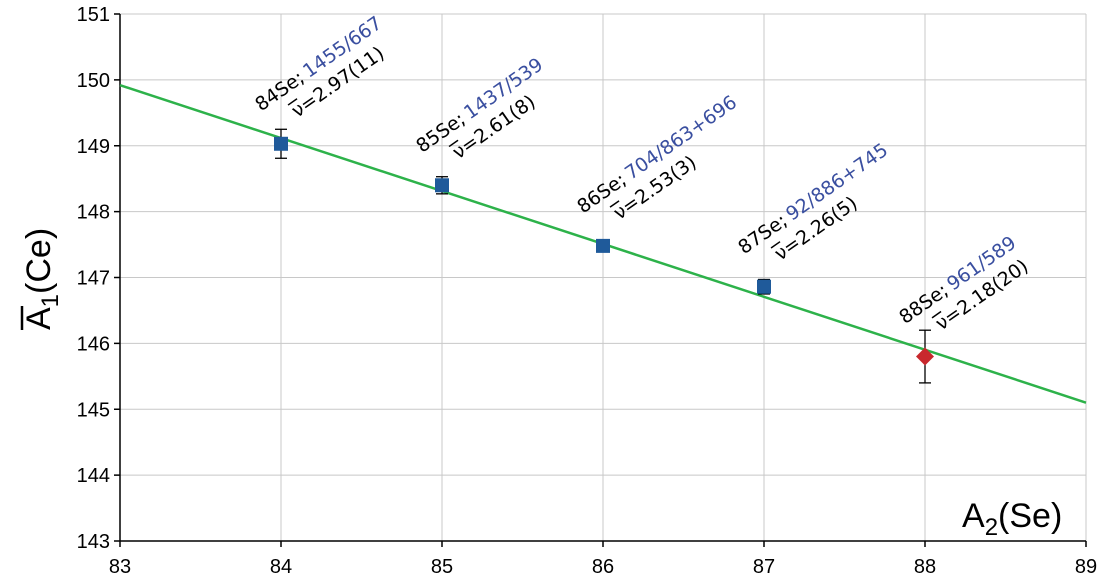 This screenshot has height=587, width=1101. What do you see at coordinates (603, 567) in the screenshot?
I see `x-tick-label-86: 86` at bounding box center [603, 567].